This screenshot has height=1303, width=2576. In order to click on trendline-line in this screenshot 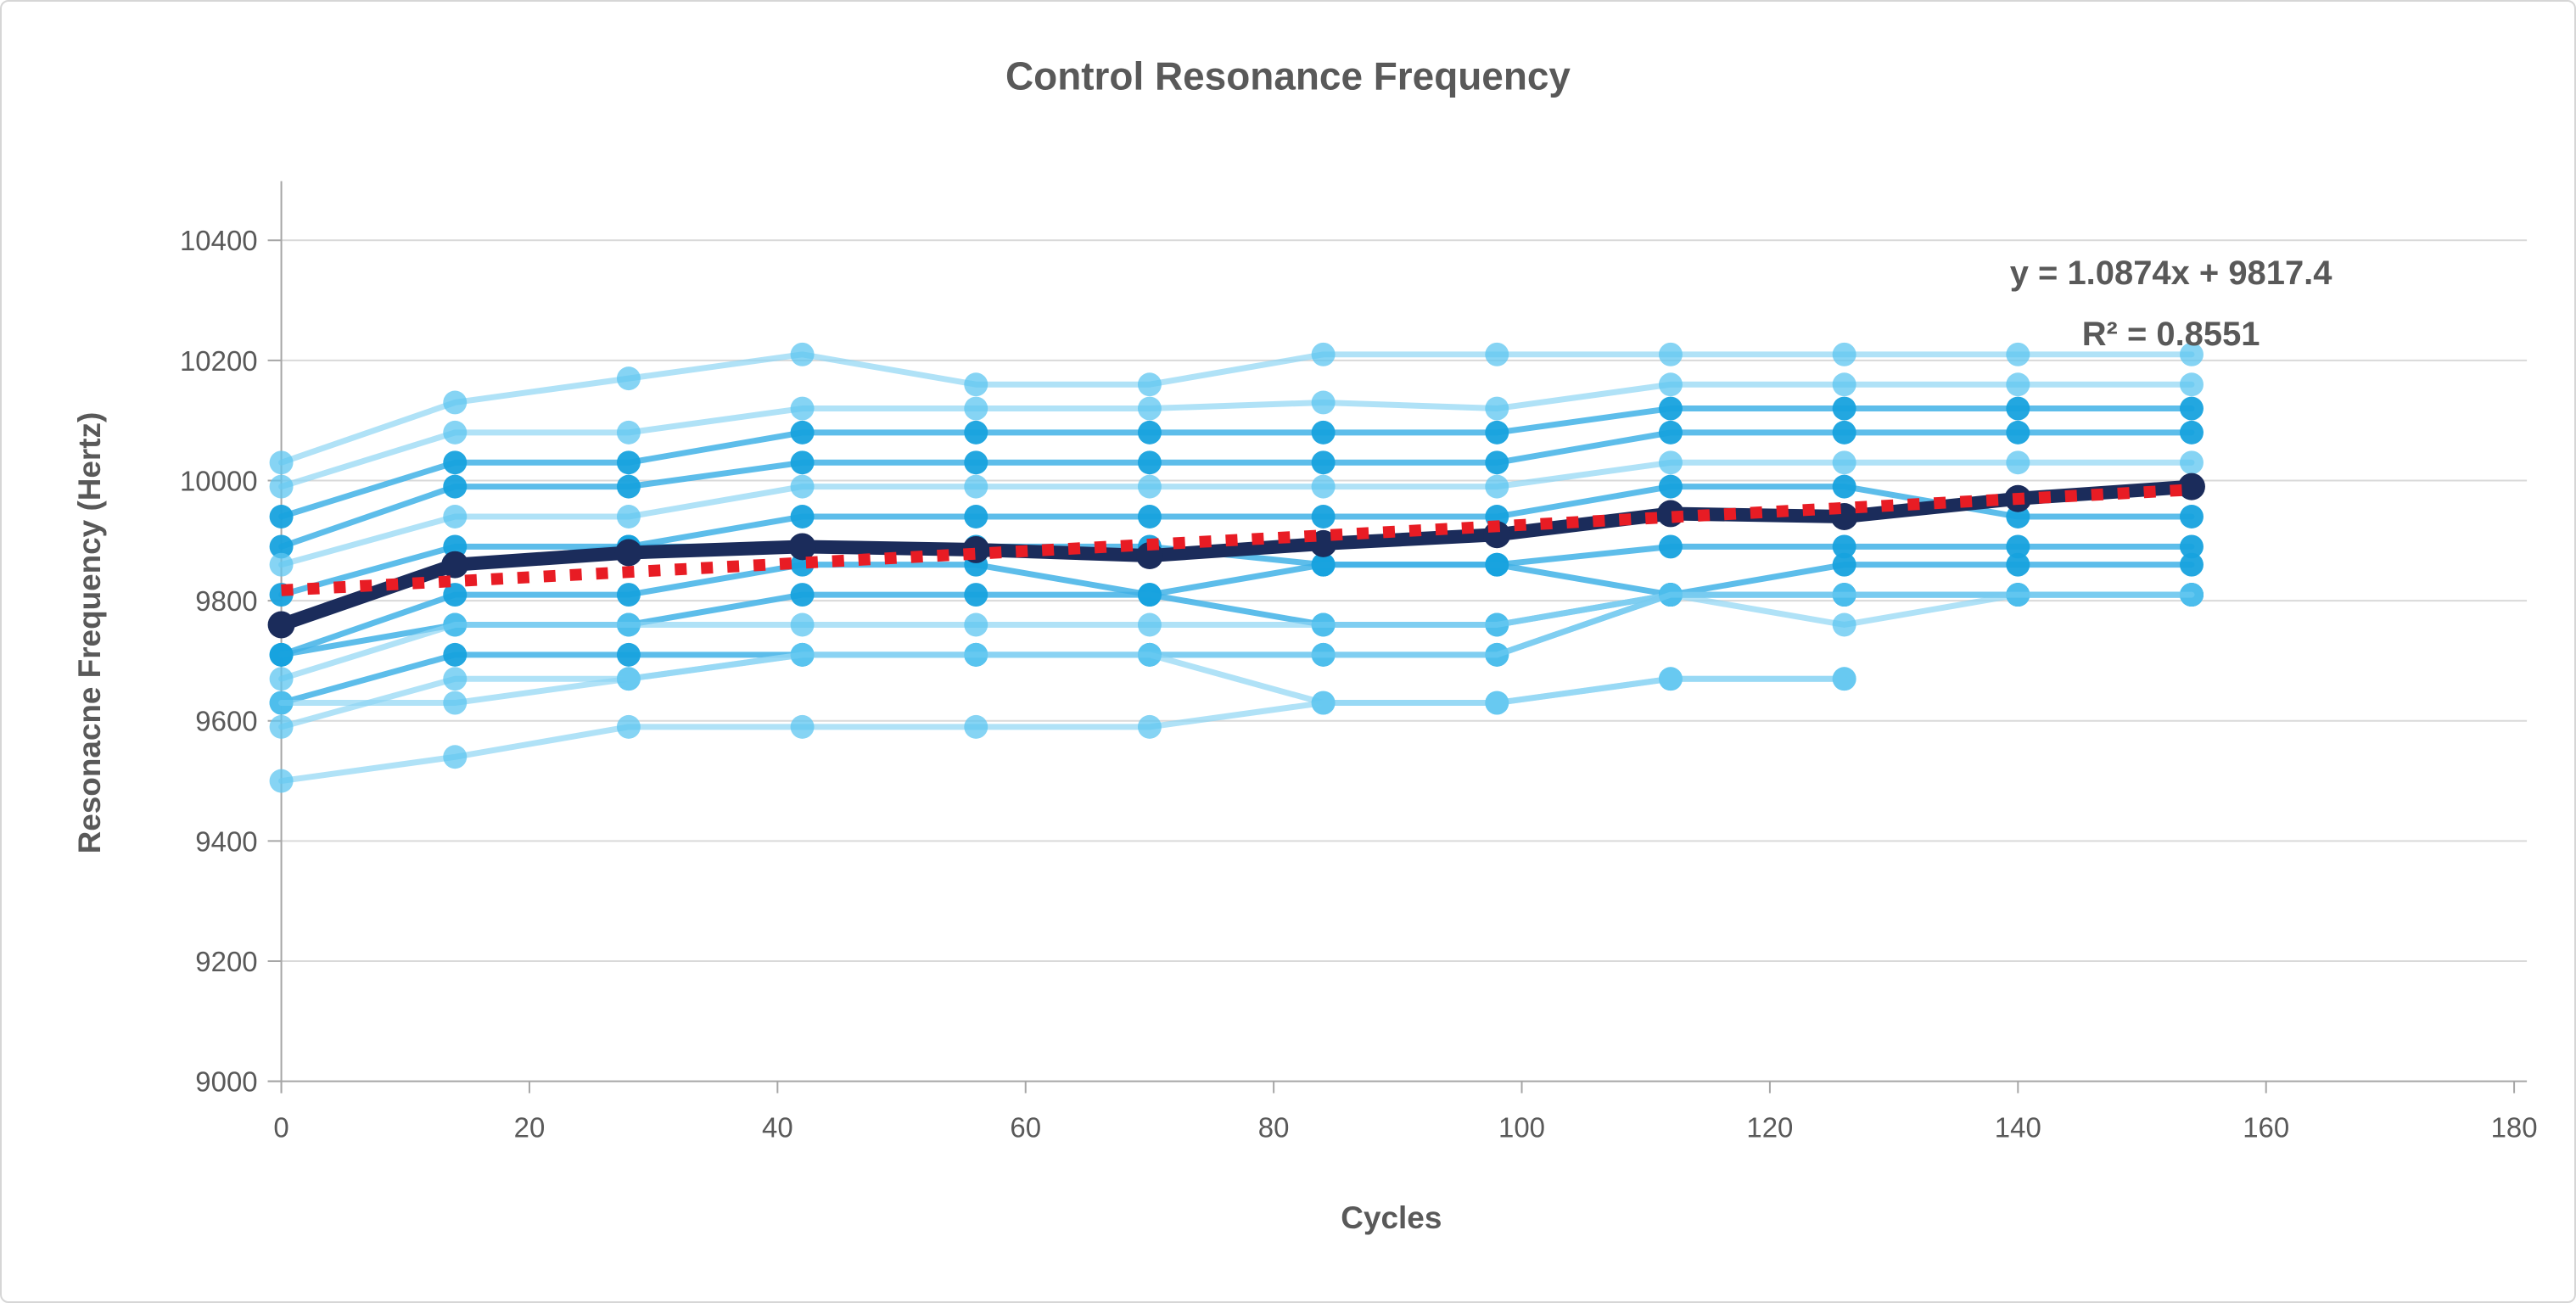, I will do `click(1237, 540)`.